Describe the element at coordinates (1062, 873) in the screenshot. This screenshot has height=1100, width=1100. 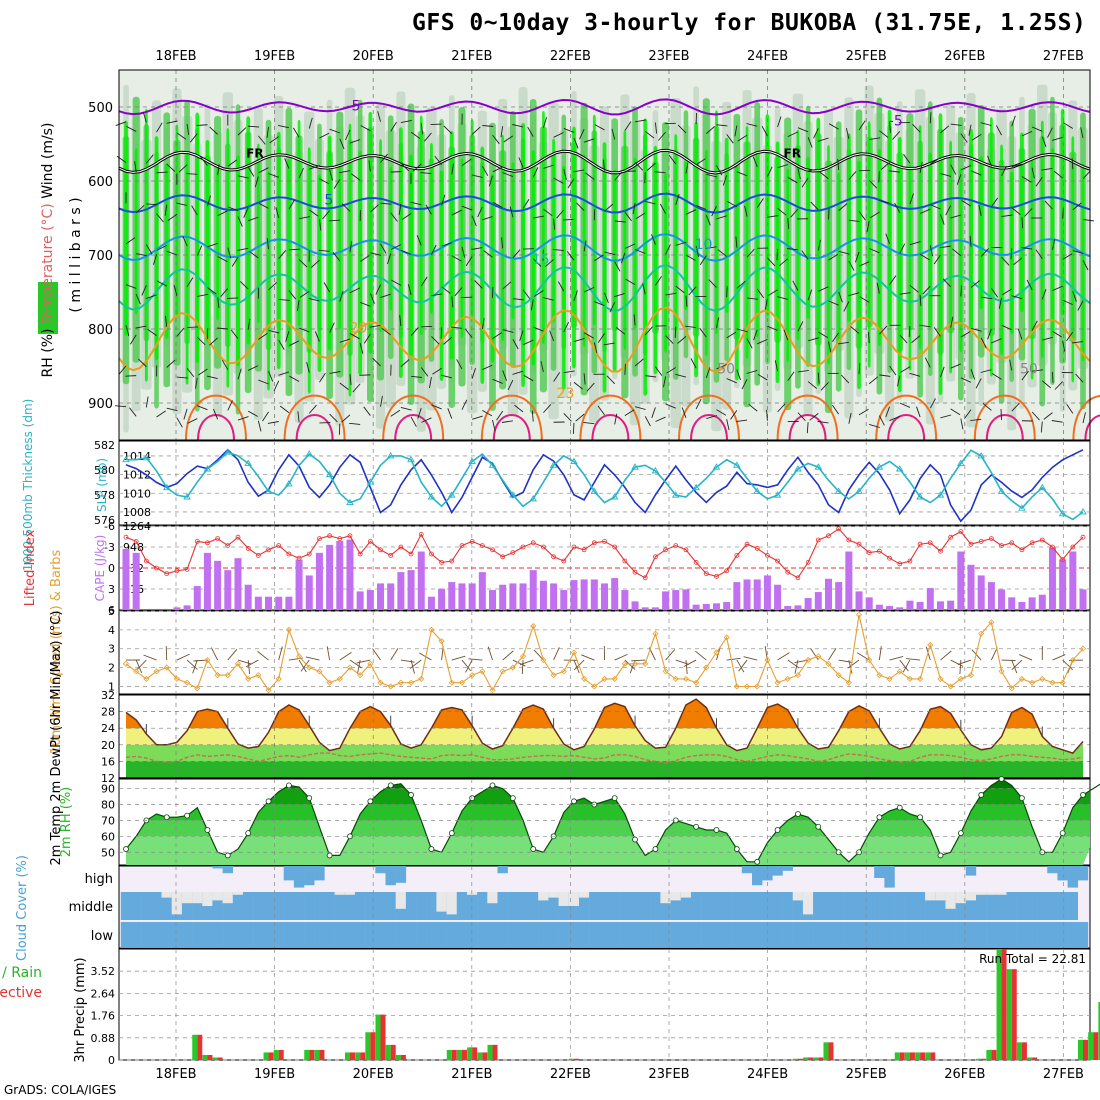
I see `cloud-bar-high` at that location.